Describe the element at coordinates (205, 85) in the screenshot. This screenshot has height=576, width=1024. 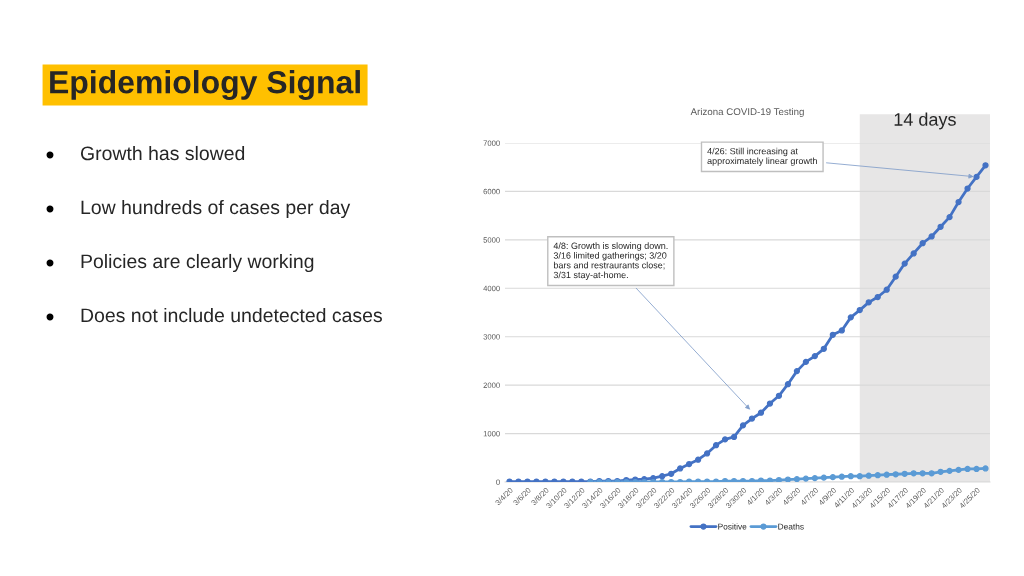
I see `text: Epidemiology Signal` at that location.